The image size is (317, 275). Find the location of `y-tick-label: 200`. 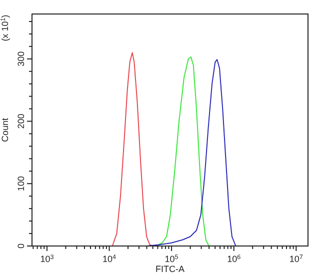

y-tick-label: 200 is located at coordinates (21, 121).